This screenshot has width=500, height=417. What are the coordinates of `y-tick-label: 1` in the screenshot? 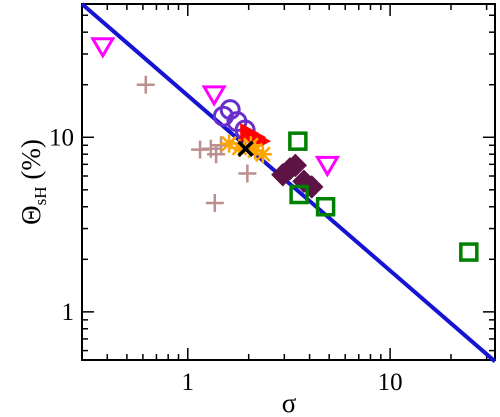 It's located at (68, 312).